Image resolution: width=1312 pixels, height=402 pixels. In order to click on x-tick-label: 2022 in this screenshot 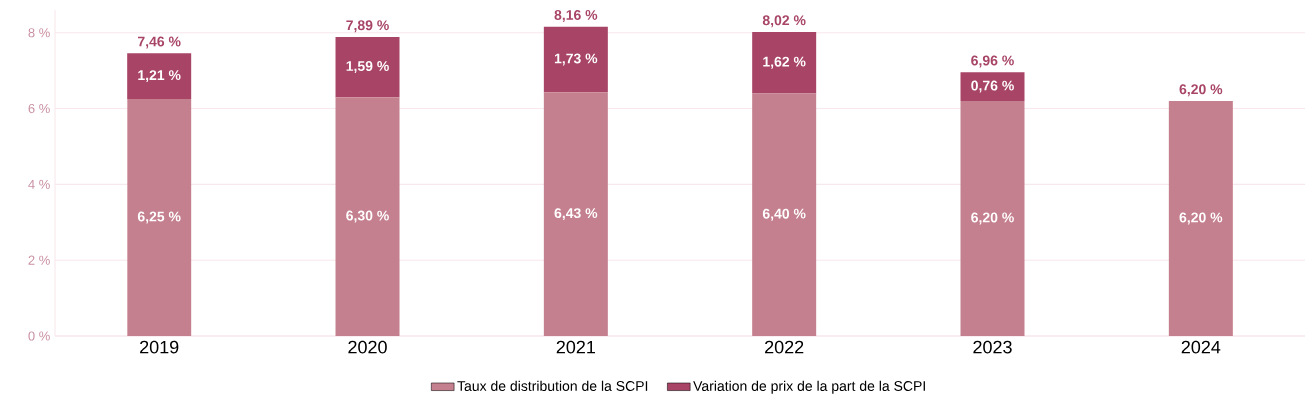, I will do `click(784, 347)`.